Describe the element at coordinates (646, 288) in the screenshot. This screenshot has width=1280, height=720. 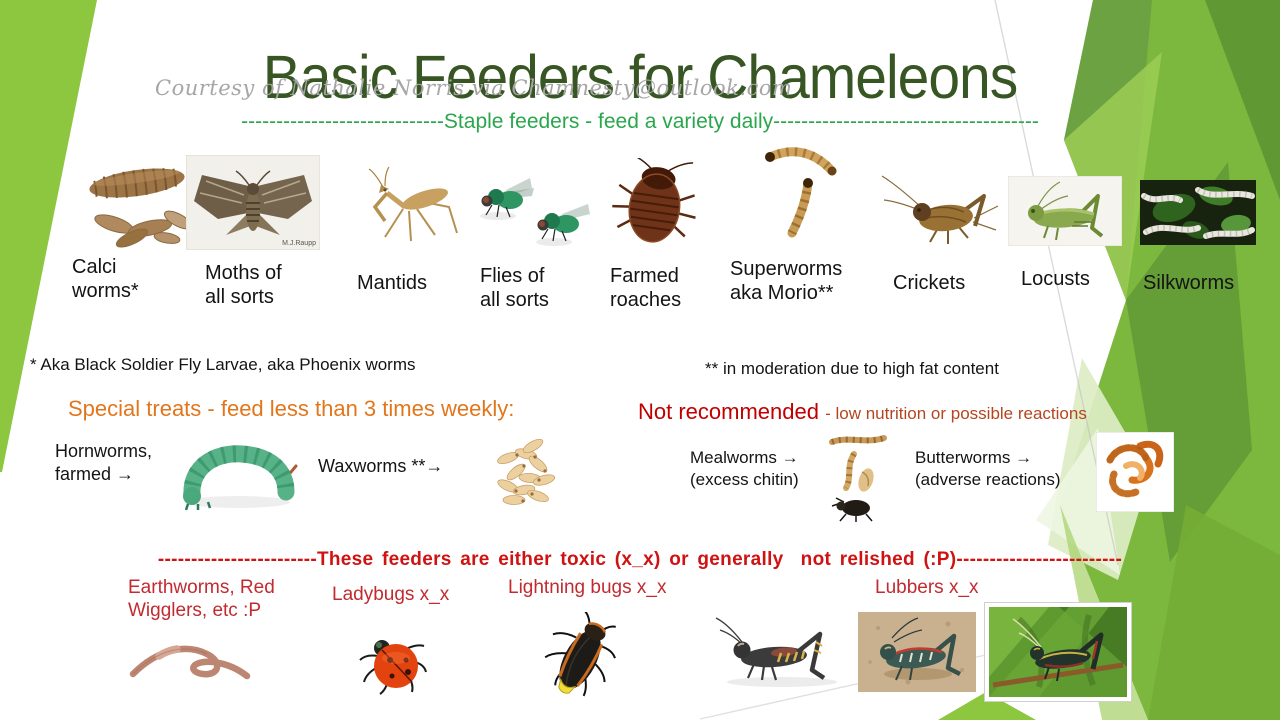
I see `label-farmed-roaches: Farmed roaches` at that location.